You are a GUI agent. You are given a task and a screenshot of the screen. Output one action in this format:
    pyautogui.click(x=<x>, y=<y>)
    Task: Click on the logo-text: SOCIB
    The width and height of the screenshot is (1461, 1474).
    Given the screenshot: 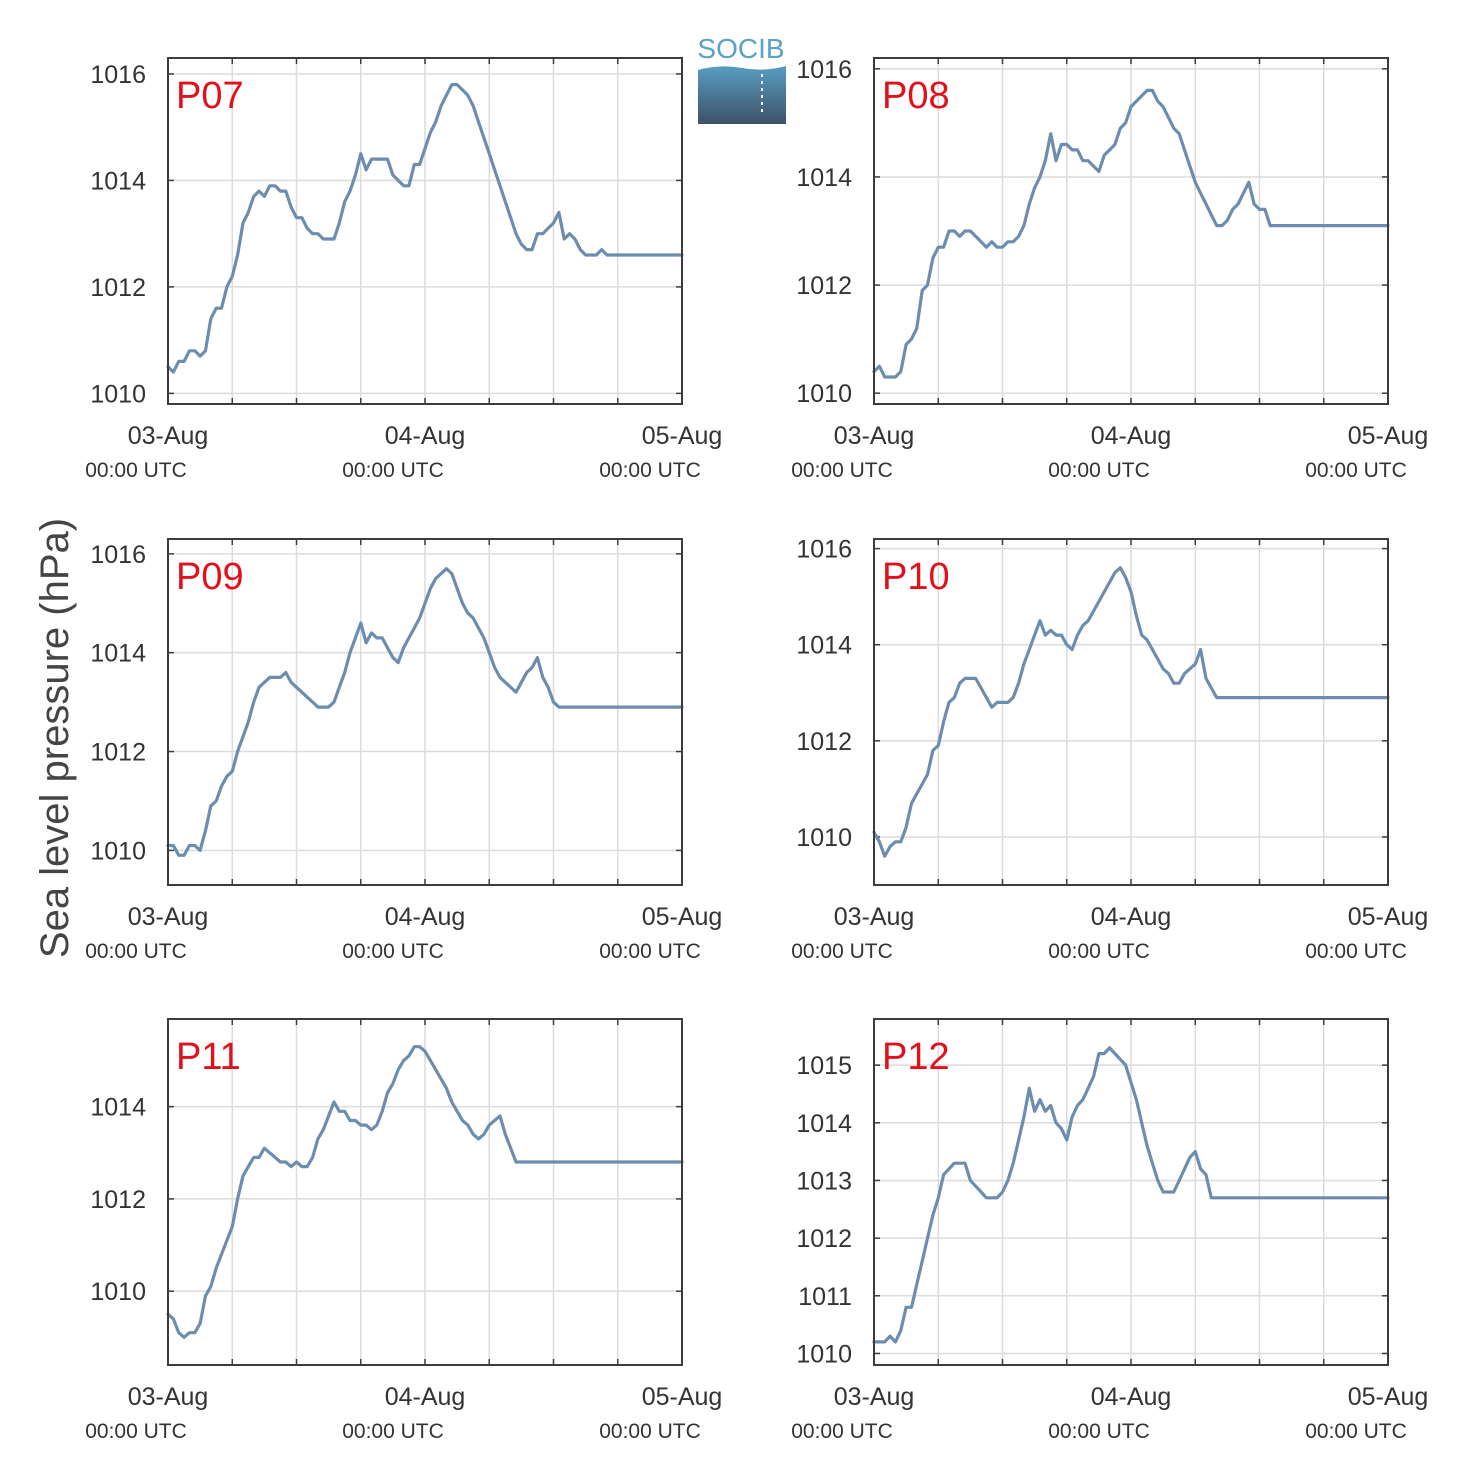 What is the action you would take?
    pyautogui.click(x=740, y=48)
    